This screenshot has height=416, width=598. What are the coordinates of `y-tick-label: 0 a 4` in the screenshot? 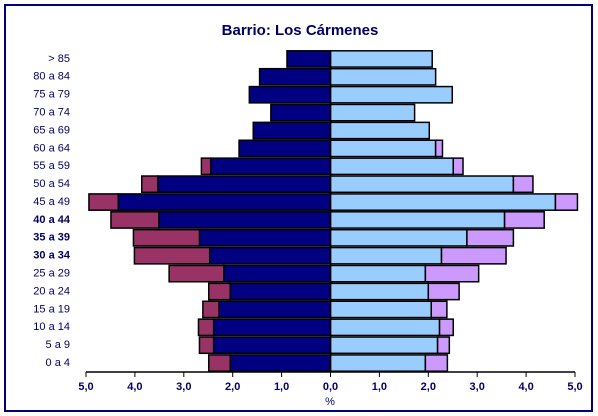 It's located at (58, 363).